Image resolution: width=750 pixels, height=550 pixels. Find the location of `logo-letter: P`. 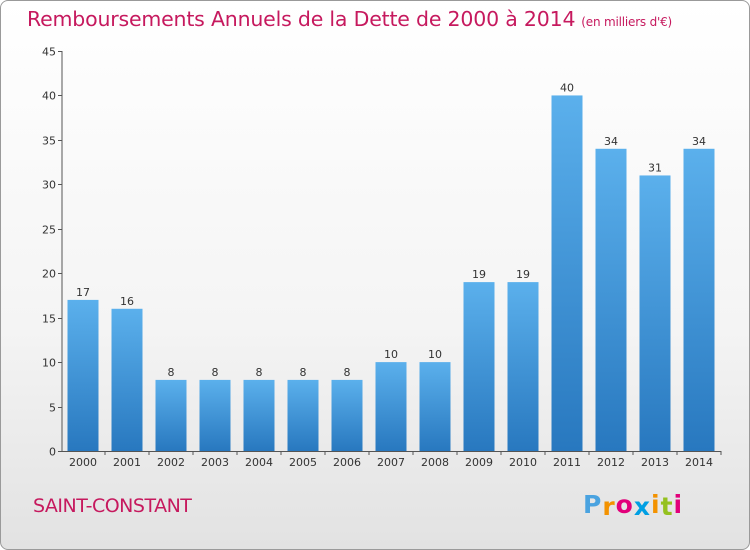

logo-letter: P is located at coordinates (593, 504).